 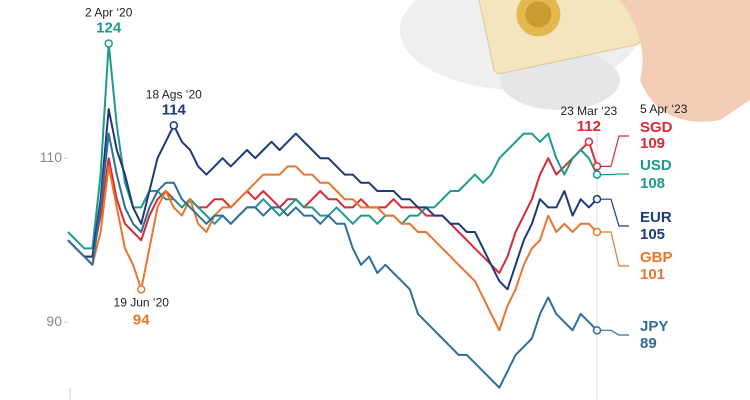 What do you see at coordinates (656, 257) in the screenshot?
I see `legend-name: GBP` at bounding box center [656, 257].